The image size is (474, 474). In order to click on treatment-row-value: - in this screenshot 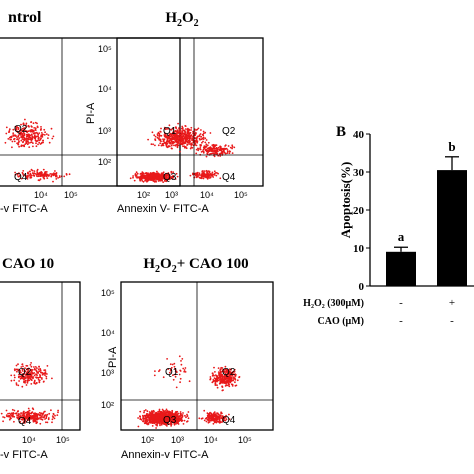, I will do `click(452, 321)`.